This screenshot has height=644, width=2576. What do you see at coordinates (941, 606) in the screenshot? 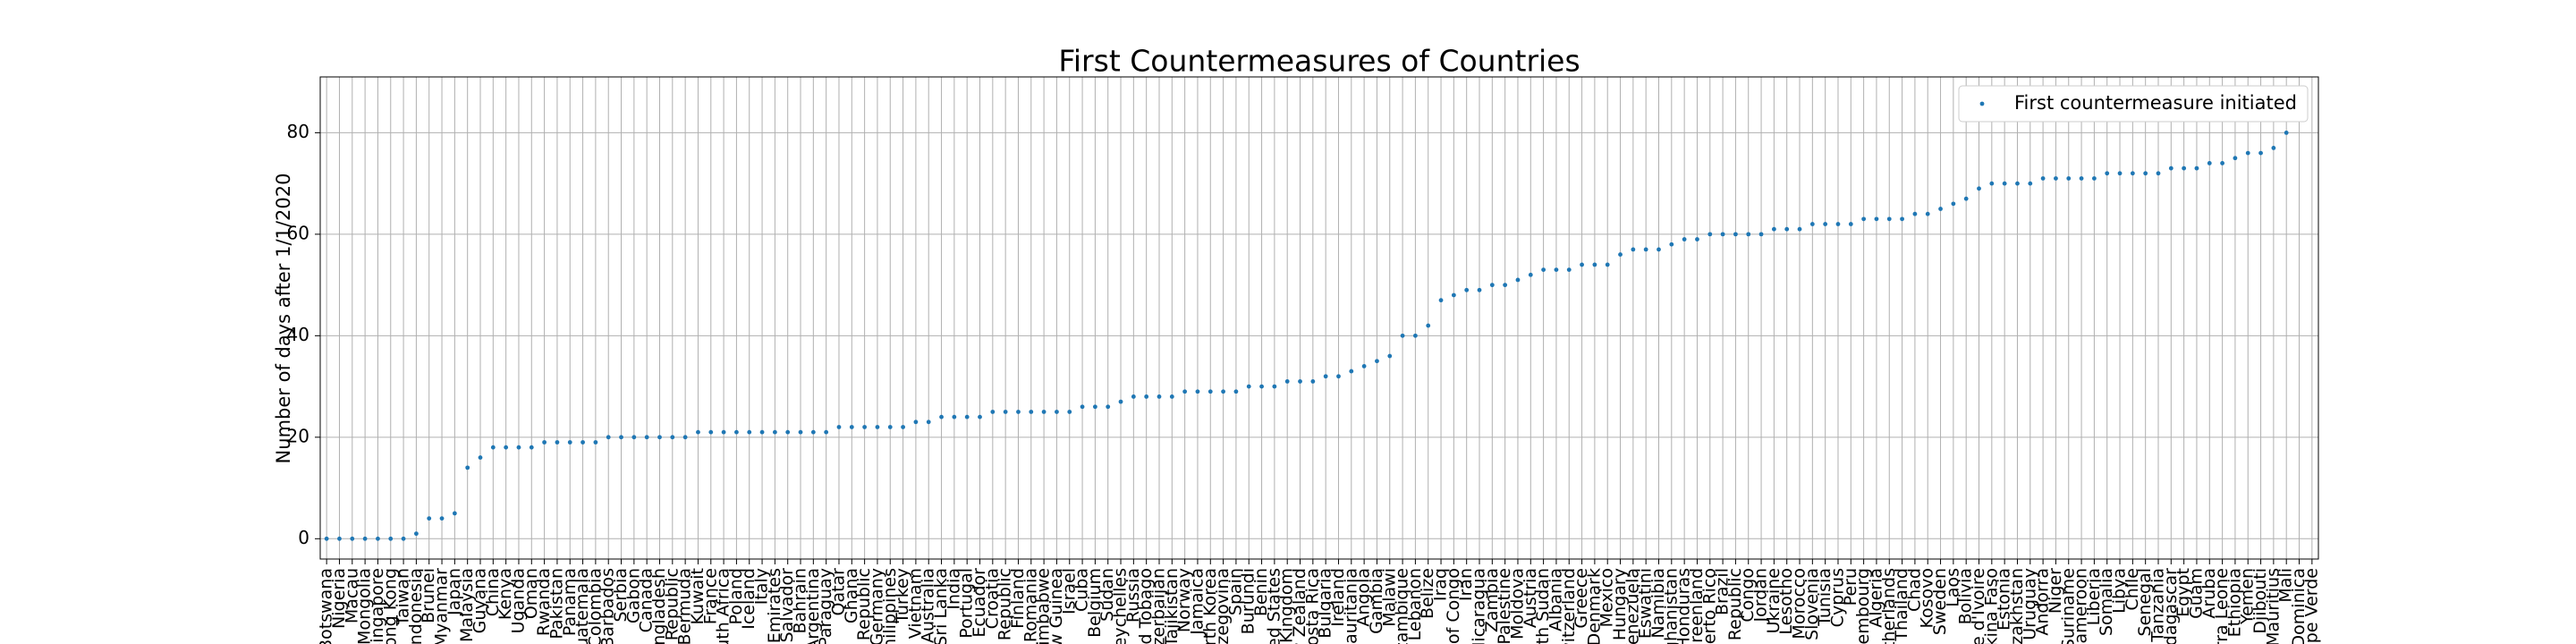
I see `x-tick-label: Sri Lanka` at bounding box center [941, 606].